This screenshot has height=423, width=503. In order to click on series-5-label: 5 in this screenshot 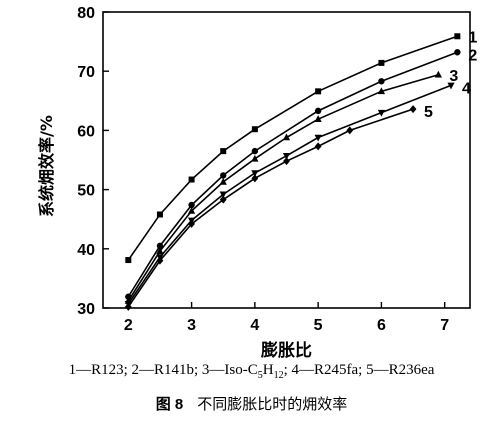, I will do `click(428, 112)`.